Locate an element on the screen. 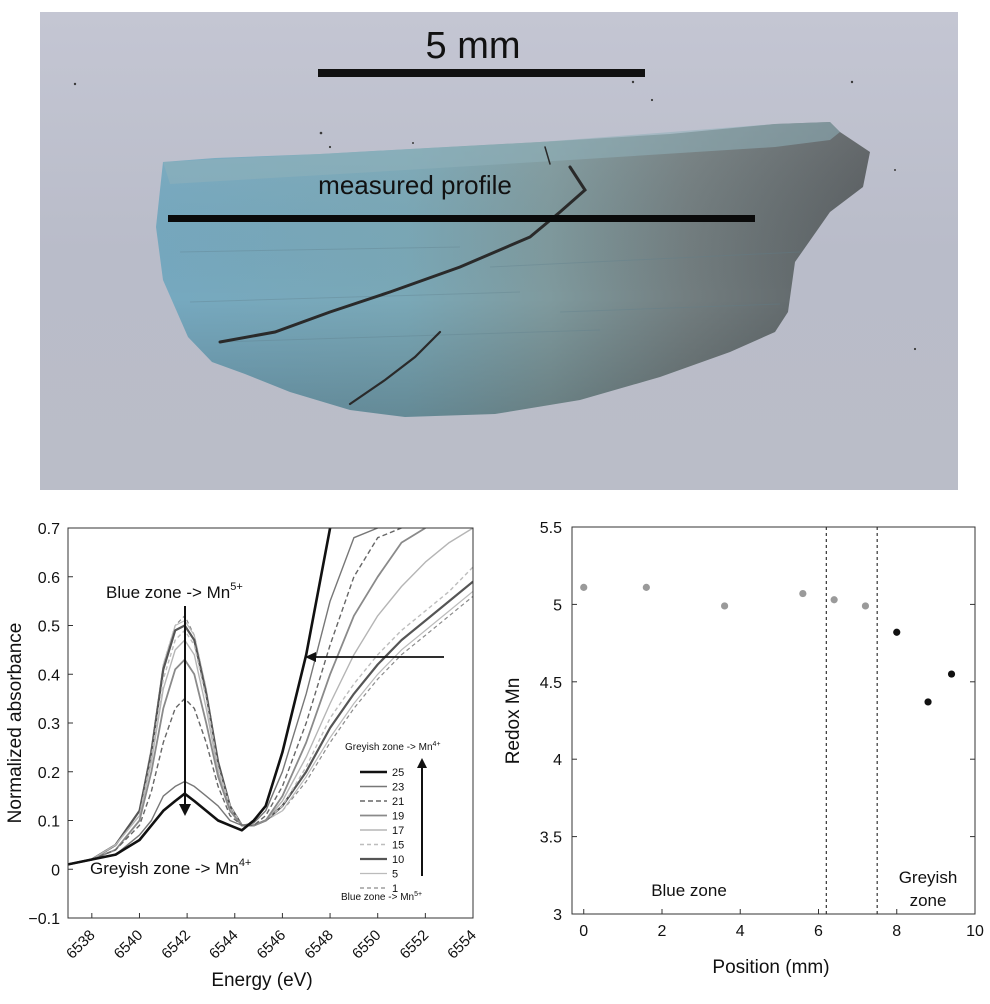 This screenshot has width=990, height=1004. legend-entry-5: 5 is located at coordinates (395, 875).